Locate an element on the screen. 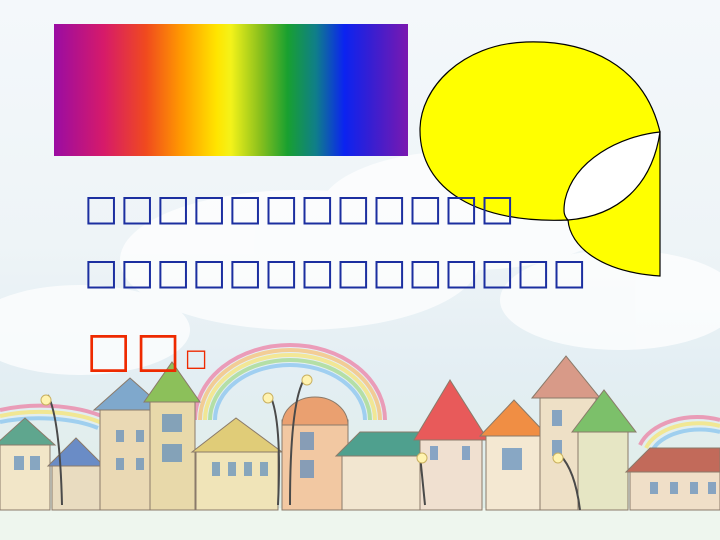 This screenshot has width=720, height=540. answer-text: □□□ is located at coordinates (146, 350).